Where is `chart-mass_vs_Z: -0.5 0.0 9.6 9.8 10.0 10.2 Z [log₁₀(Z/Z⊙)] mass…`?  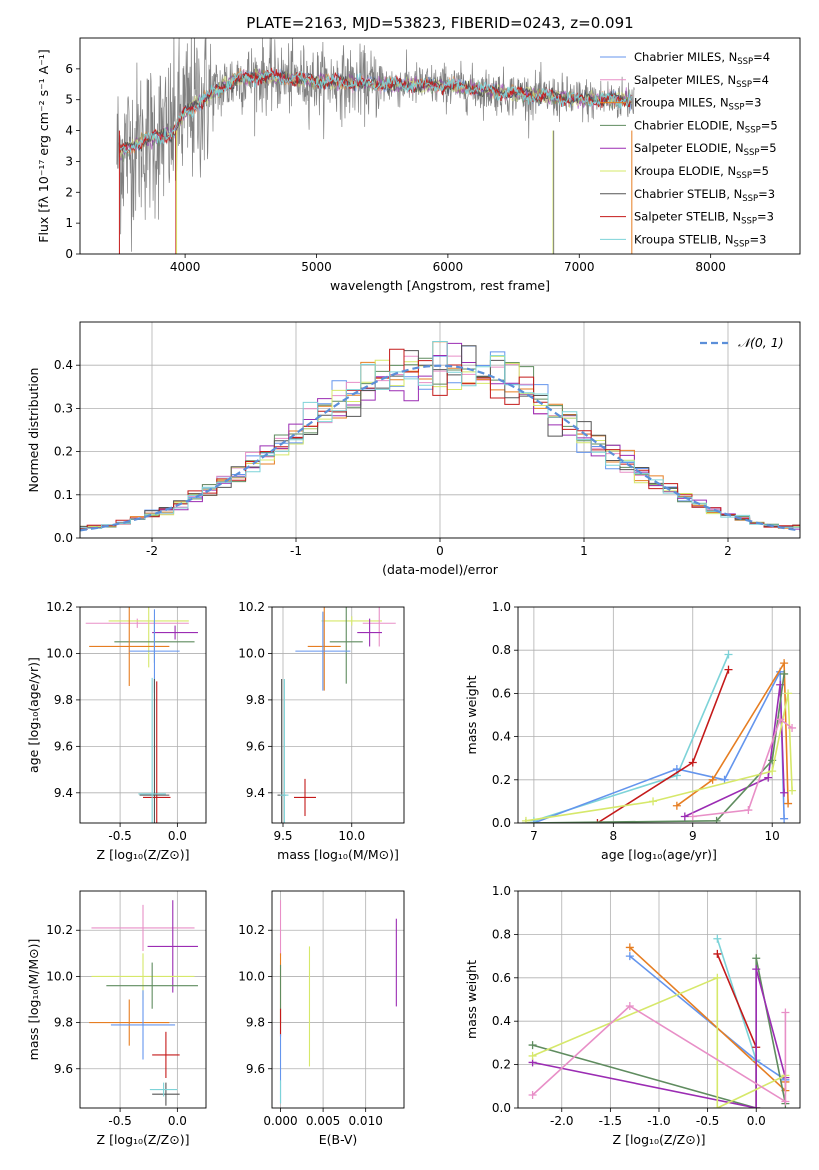 chart-mass_vs_Z: -0.5 0.0 9.6 9.8 10.0 10.2 Z [log₁₀(Z/Z⊙)] mass… is located at coordinates (116, 1018).